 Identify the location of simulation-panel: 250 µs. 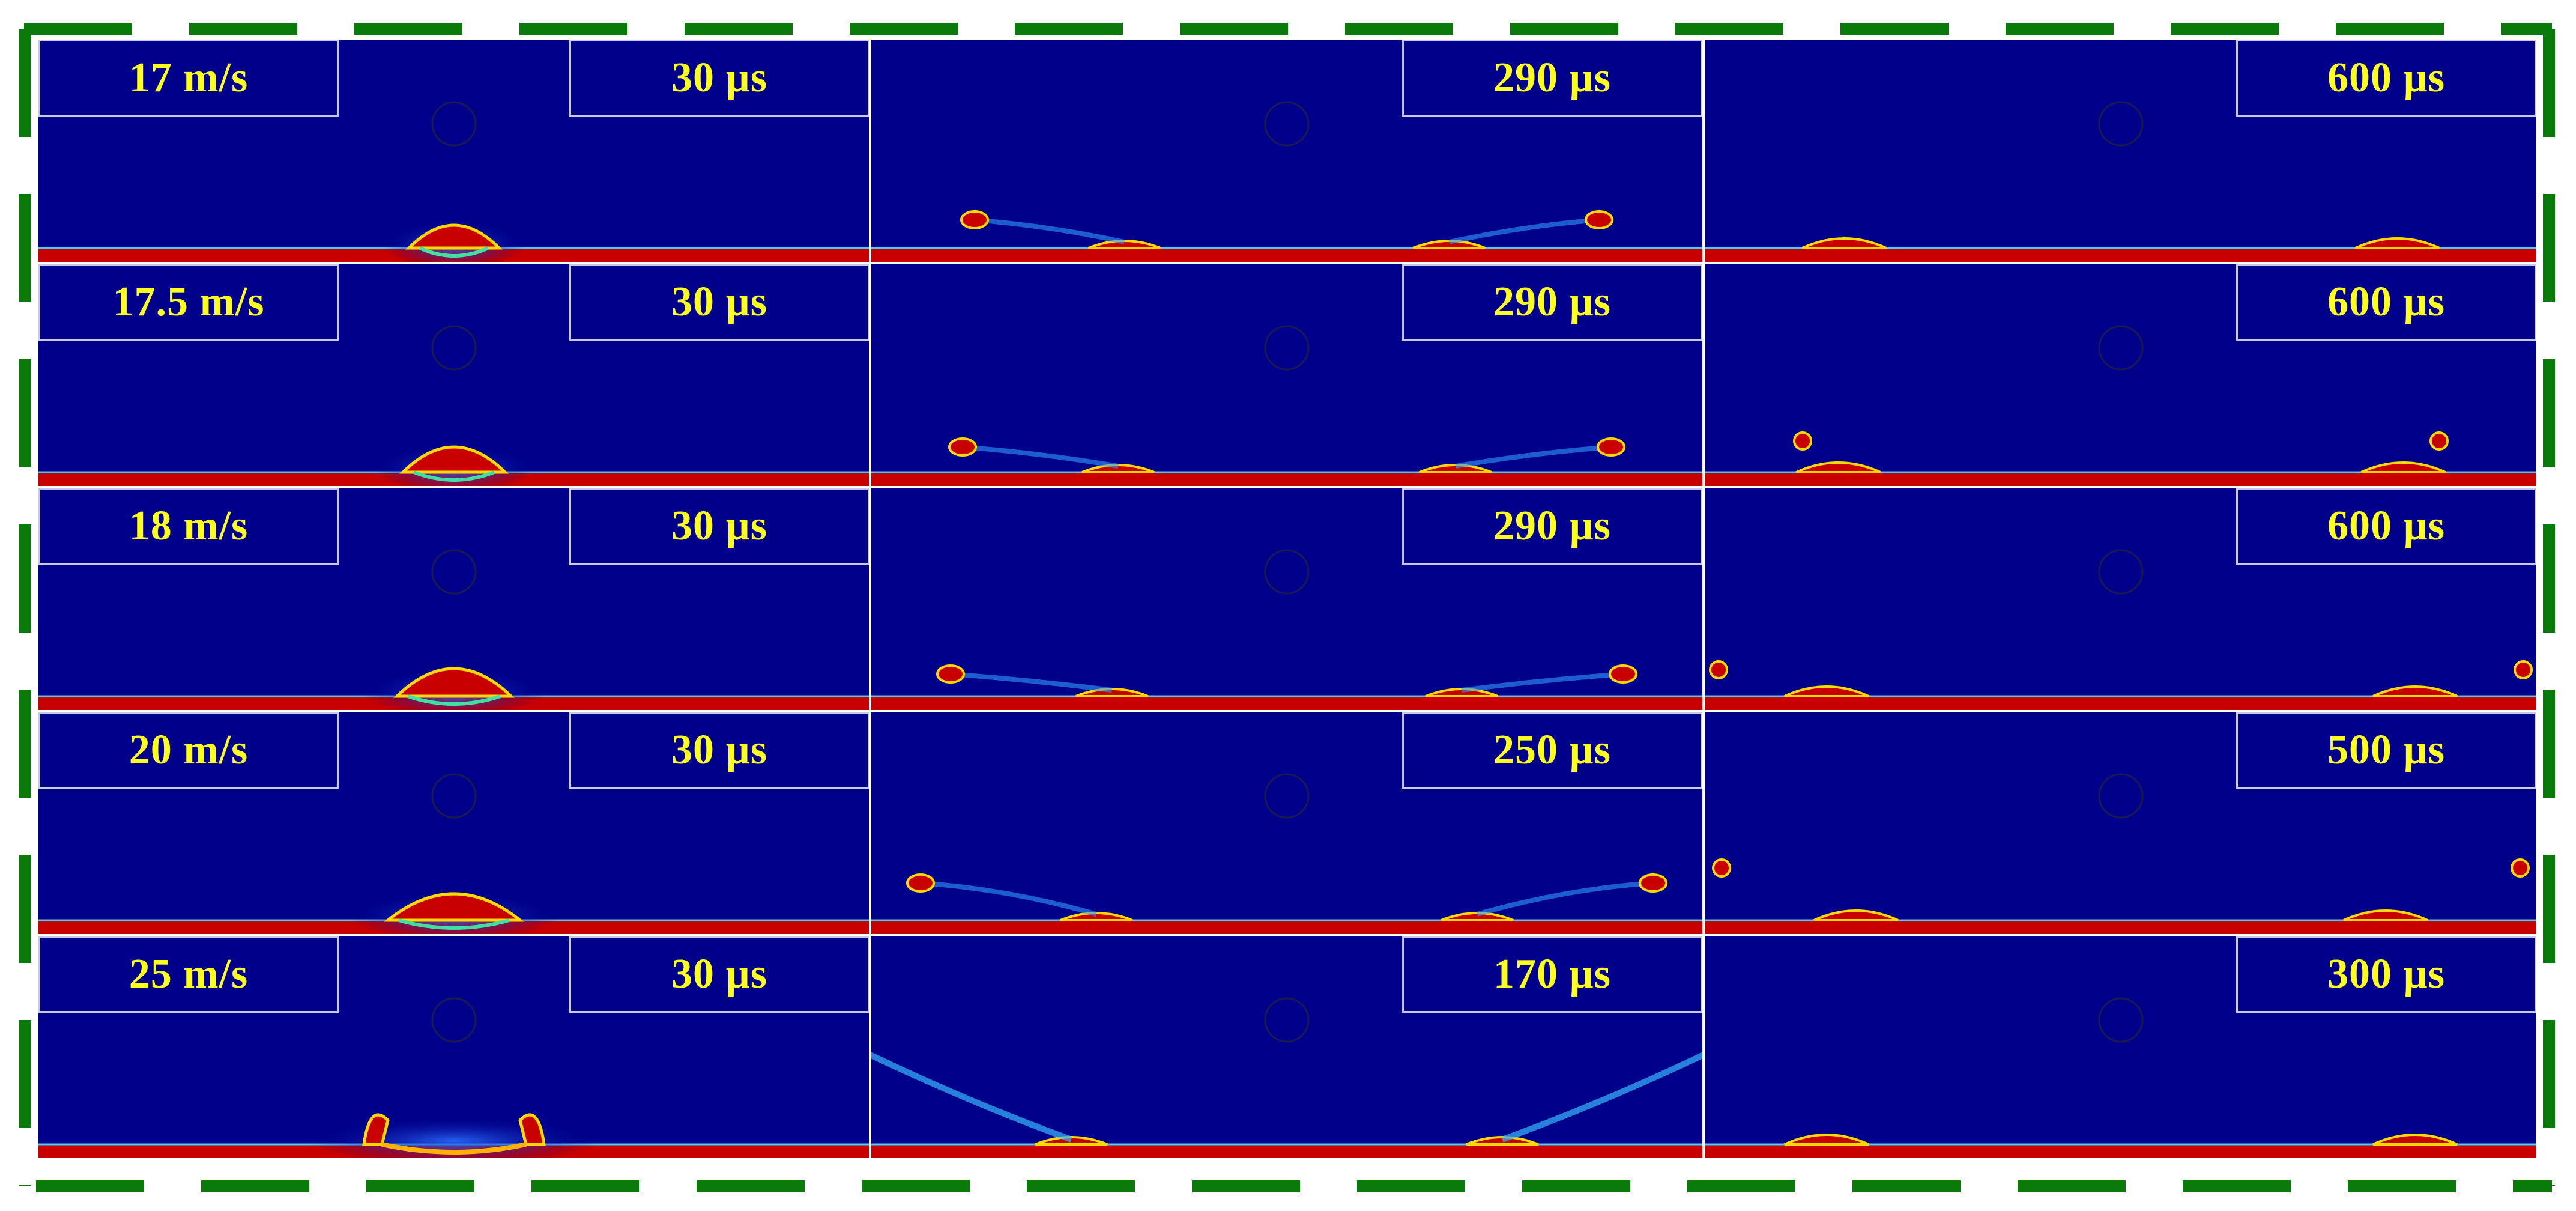
(1287, 823).